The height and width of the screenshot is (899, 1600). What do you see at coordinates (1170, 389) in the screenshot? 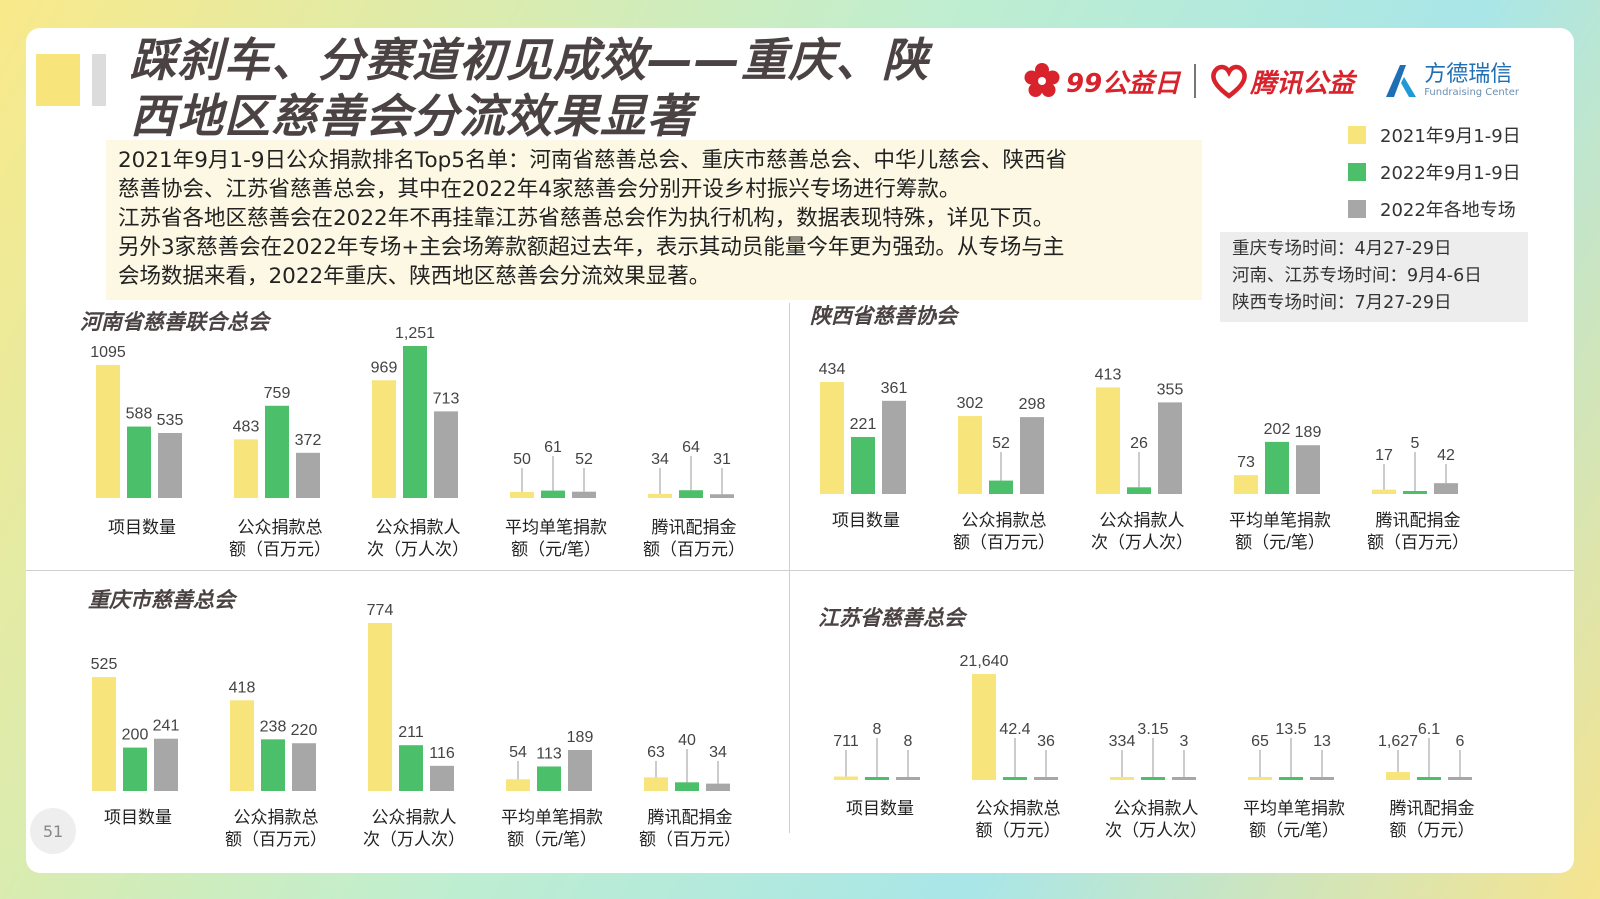
I see `data-label: 355` at bounding box center [1170, 389].